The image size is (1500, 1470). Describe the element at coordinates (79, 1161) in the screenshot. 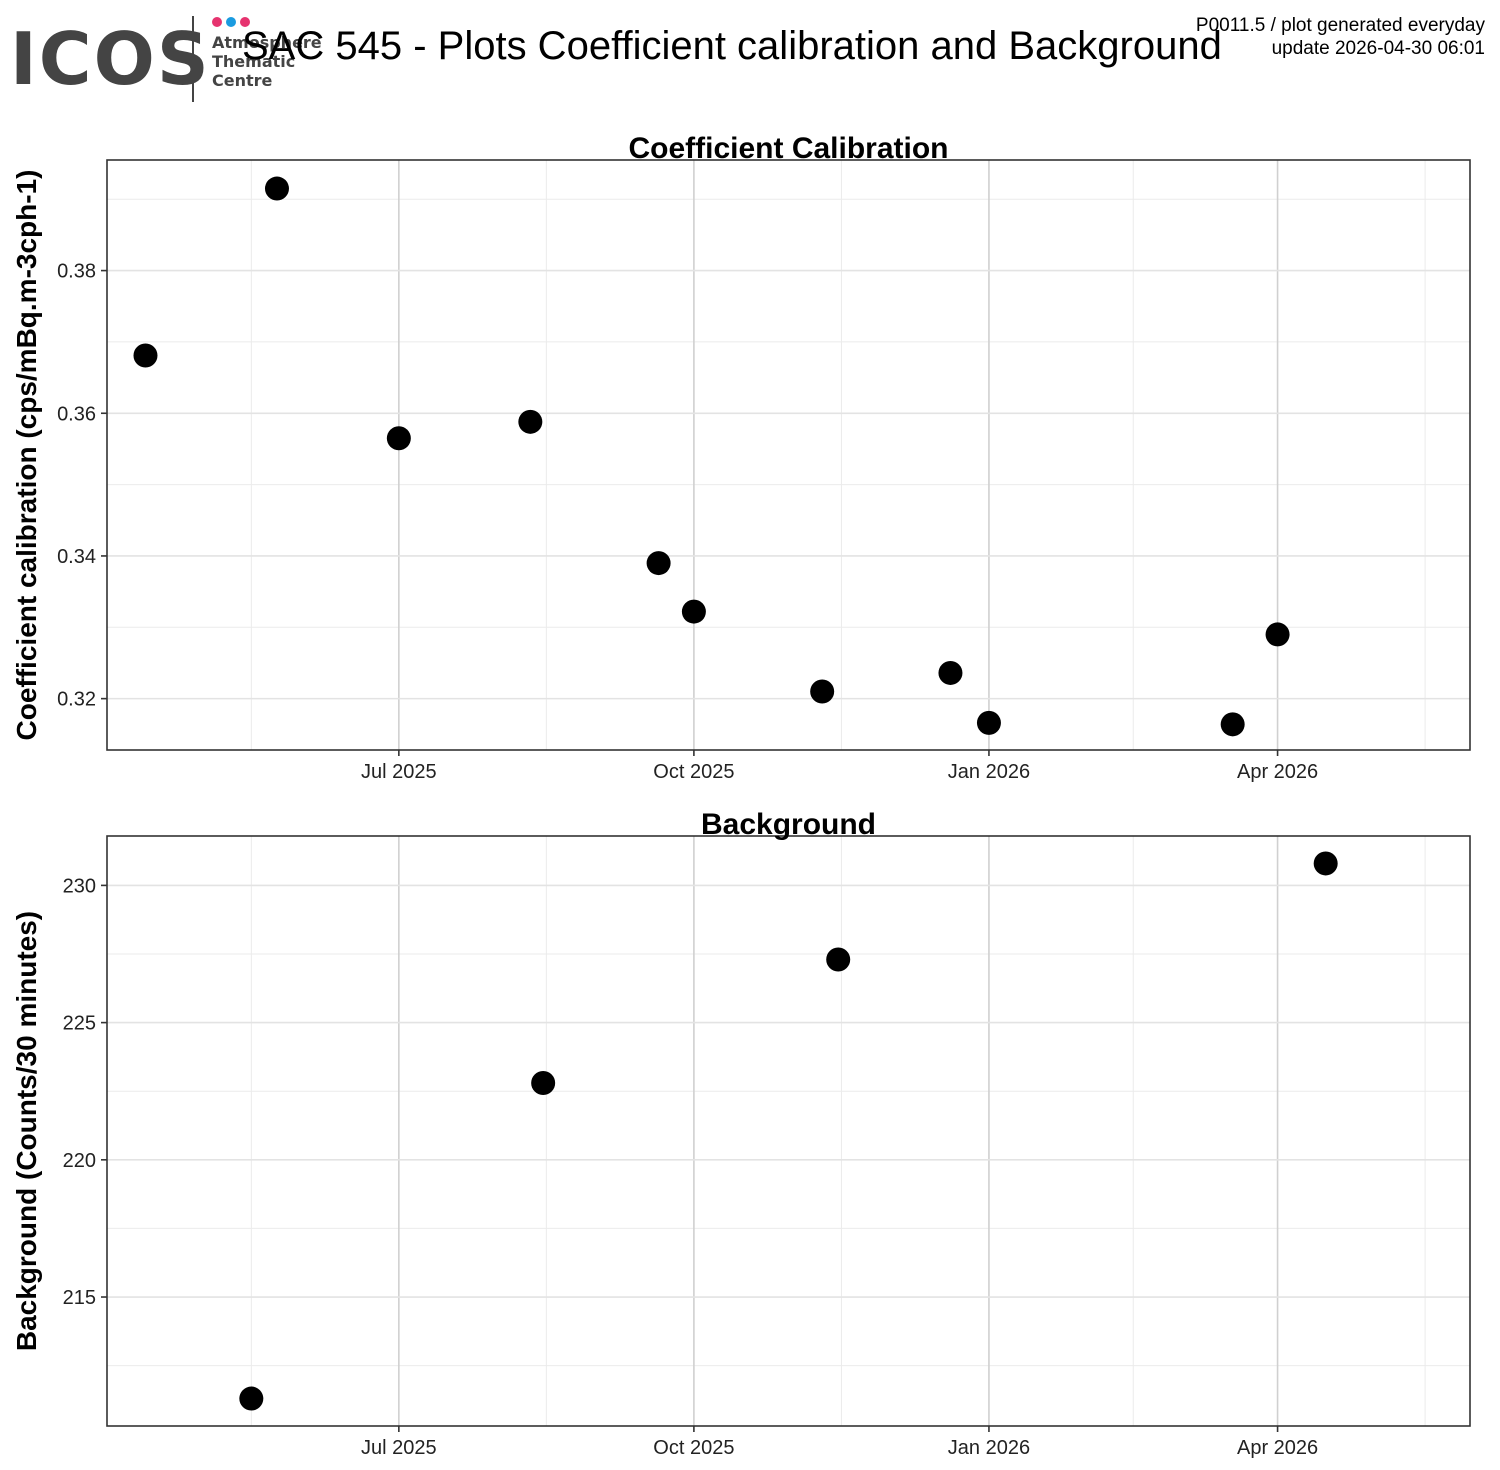

I see `y-tick-label: 220` at that location.